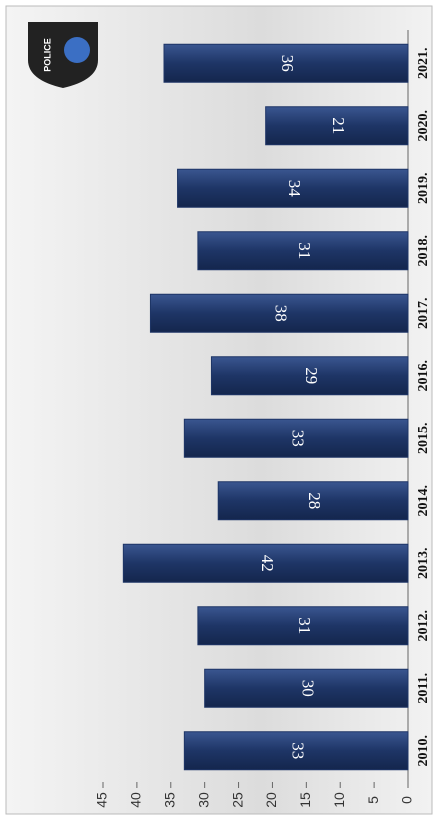  Describe the element at coordinates (63, 55) in the screenshot. I see `police-badge: POLICE` at that location.